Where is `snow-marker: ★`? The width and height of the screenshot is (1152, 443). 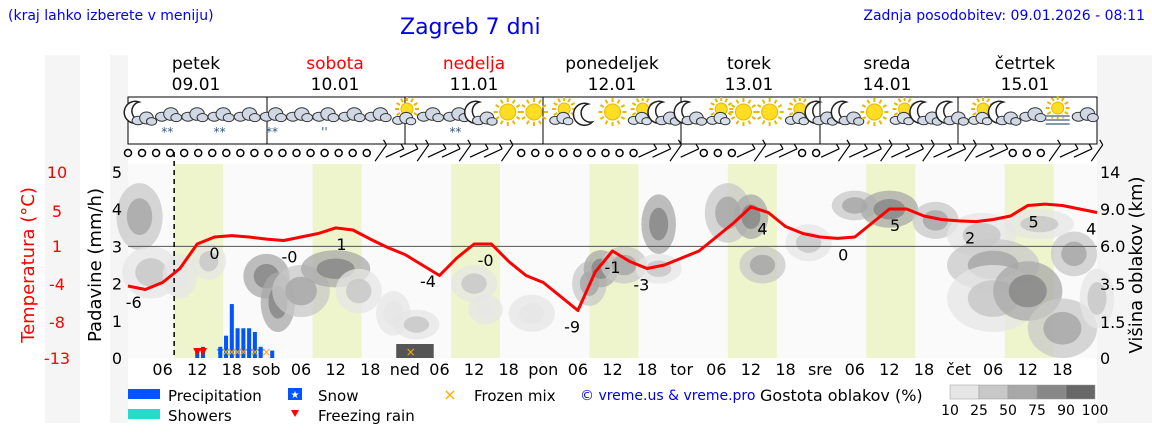 snow-marker: ★ is located at coordinates (249, 351).